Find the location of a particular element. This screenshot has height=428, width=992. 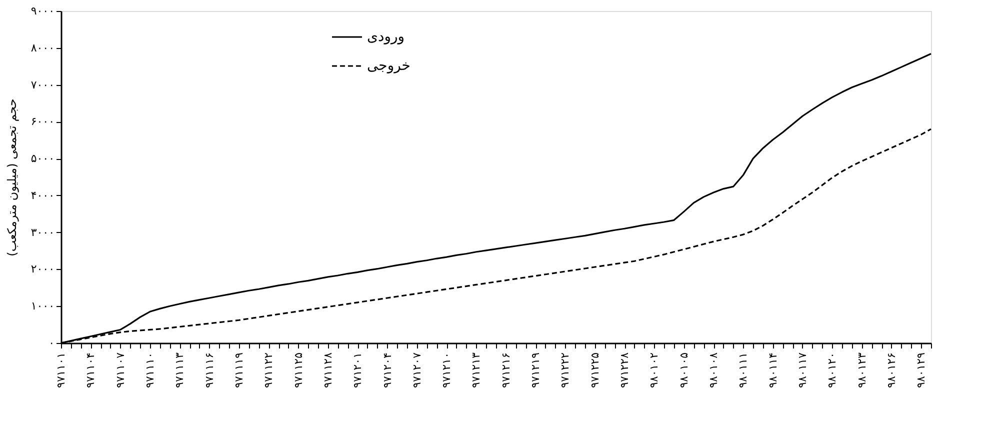

x-tick-label: ۹۷۱۲۰۱ is located at coordinates (357, 370).